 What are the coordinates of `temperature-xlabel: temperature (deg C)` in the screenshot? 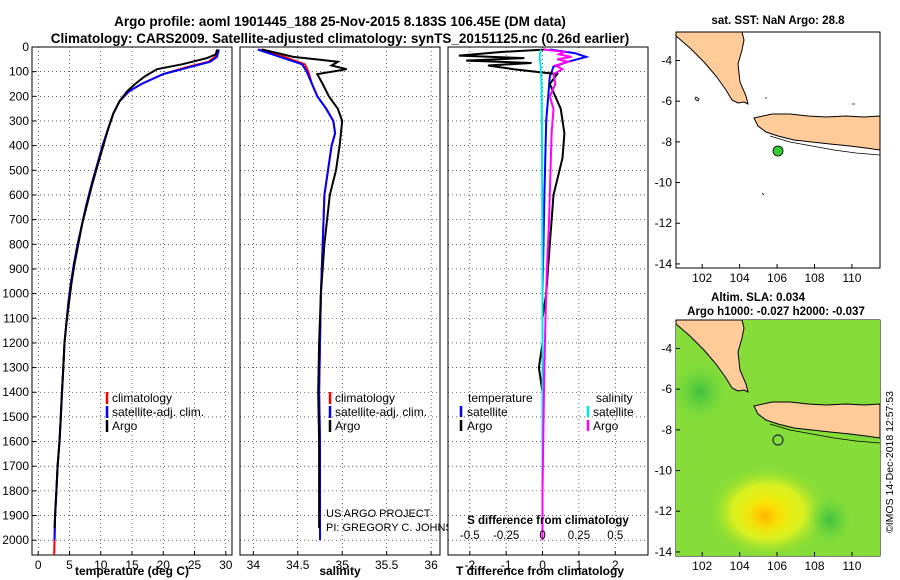 It's located at (132, 571).